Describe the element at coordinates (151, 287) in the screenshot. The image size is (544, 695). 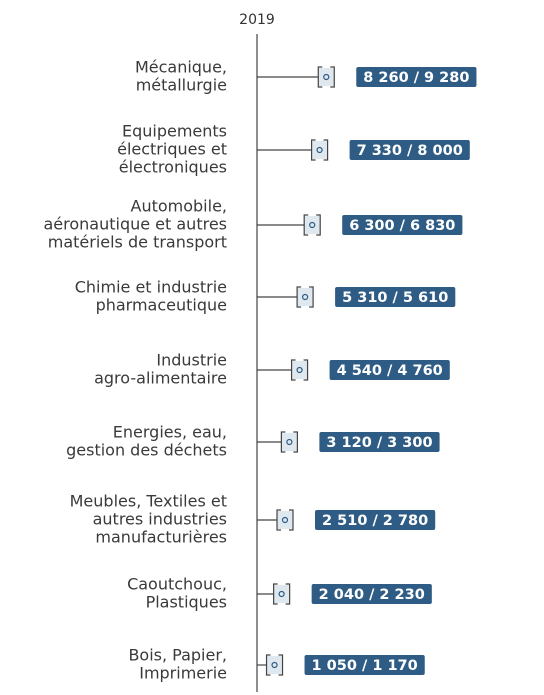
I see `category-label: Chimie et industrie` at that location.